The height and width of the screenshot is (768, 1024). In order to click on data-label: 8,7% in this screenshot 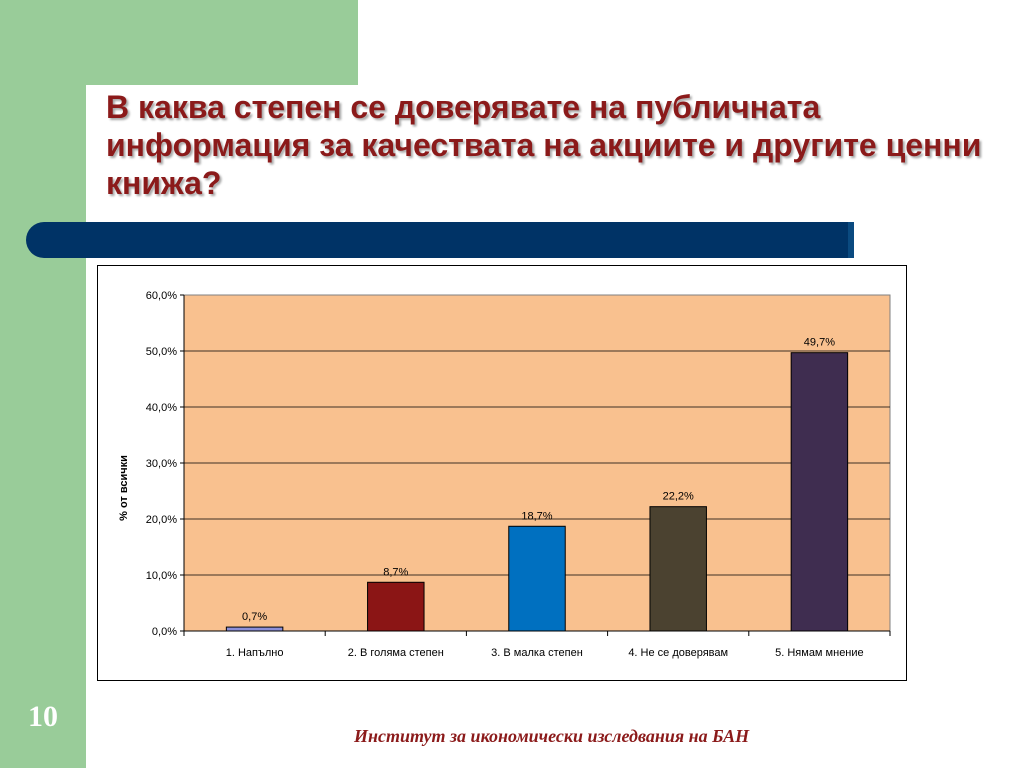, I will do `click(395, 572)`.